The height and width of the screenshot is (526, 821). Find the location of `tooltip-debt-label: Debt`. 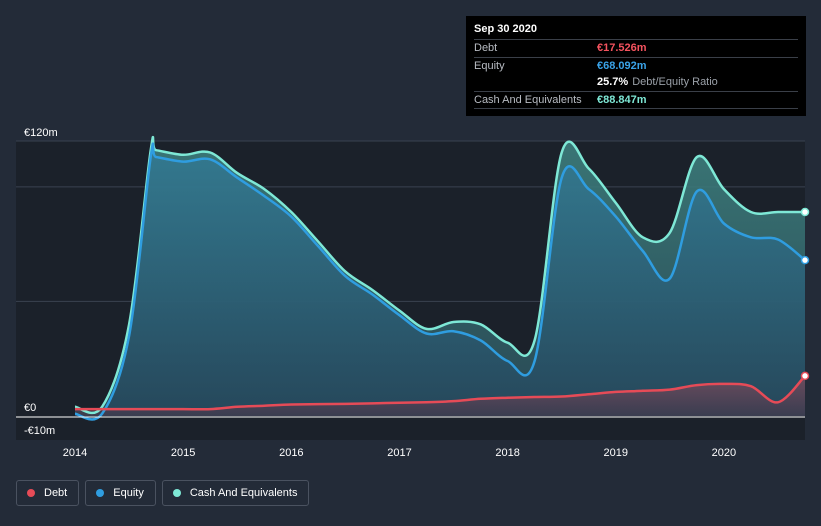

tooltip-debt-label: Debt is located at coordinates (486, 48).